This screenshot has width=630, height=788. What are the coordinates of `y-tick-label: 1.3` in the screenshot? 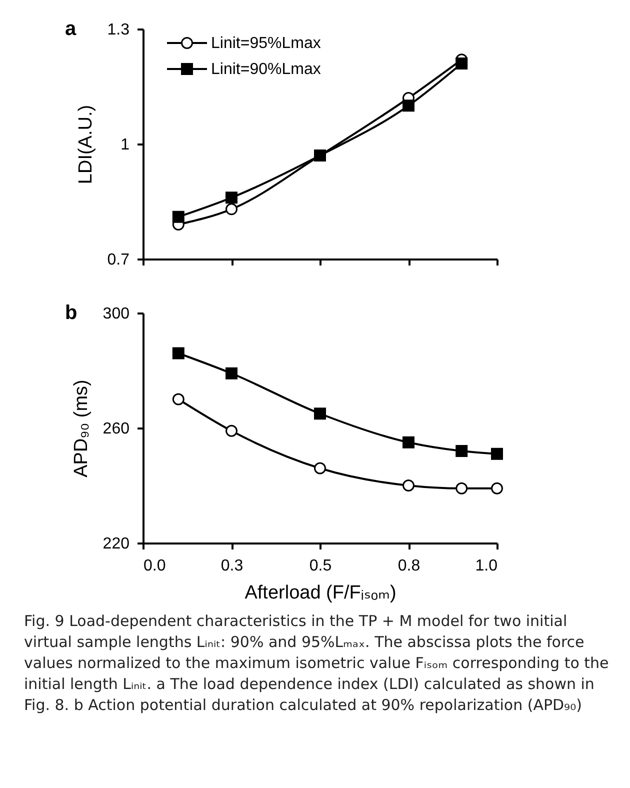 It's located at (118, 30).